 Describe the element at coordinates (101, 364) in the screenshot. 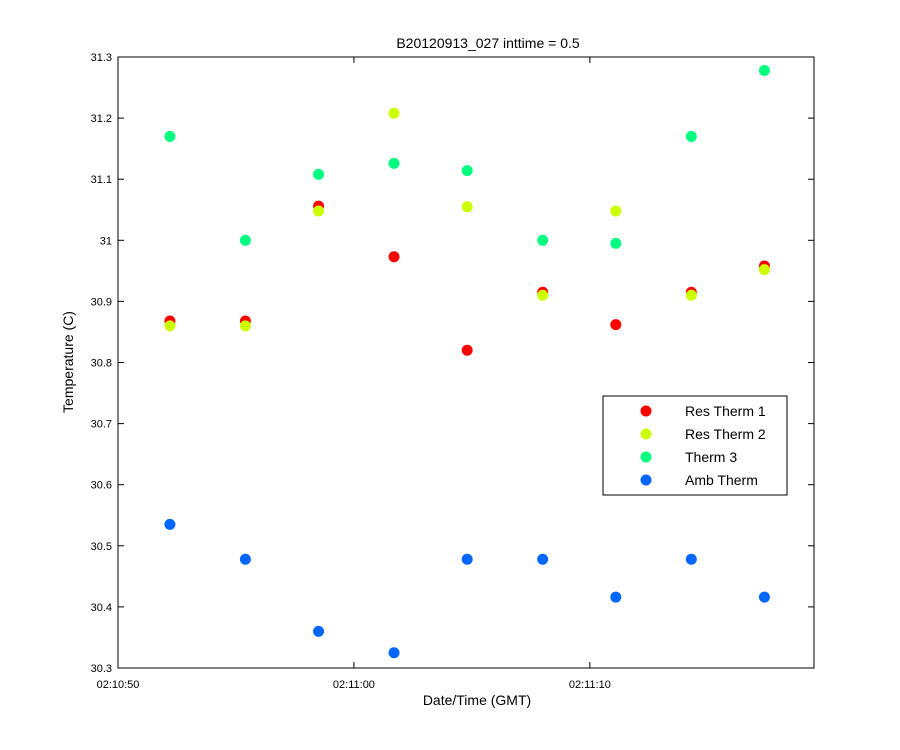

I see `y-tick-label: 30.8` at that location.